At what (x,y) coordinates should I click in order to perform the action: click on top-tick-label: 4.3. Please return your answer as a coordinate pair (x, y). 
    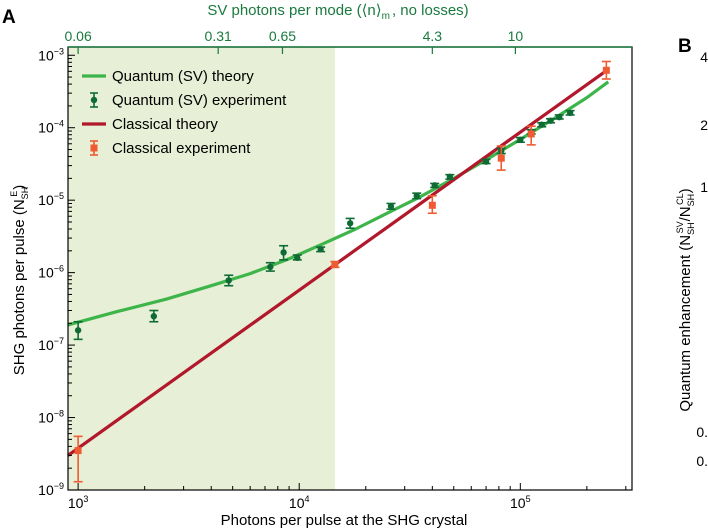
    Looking at the image, I should click on (433, 36).